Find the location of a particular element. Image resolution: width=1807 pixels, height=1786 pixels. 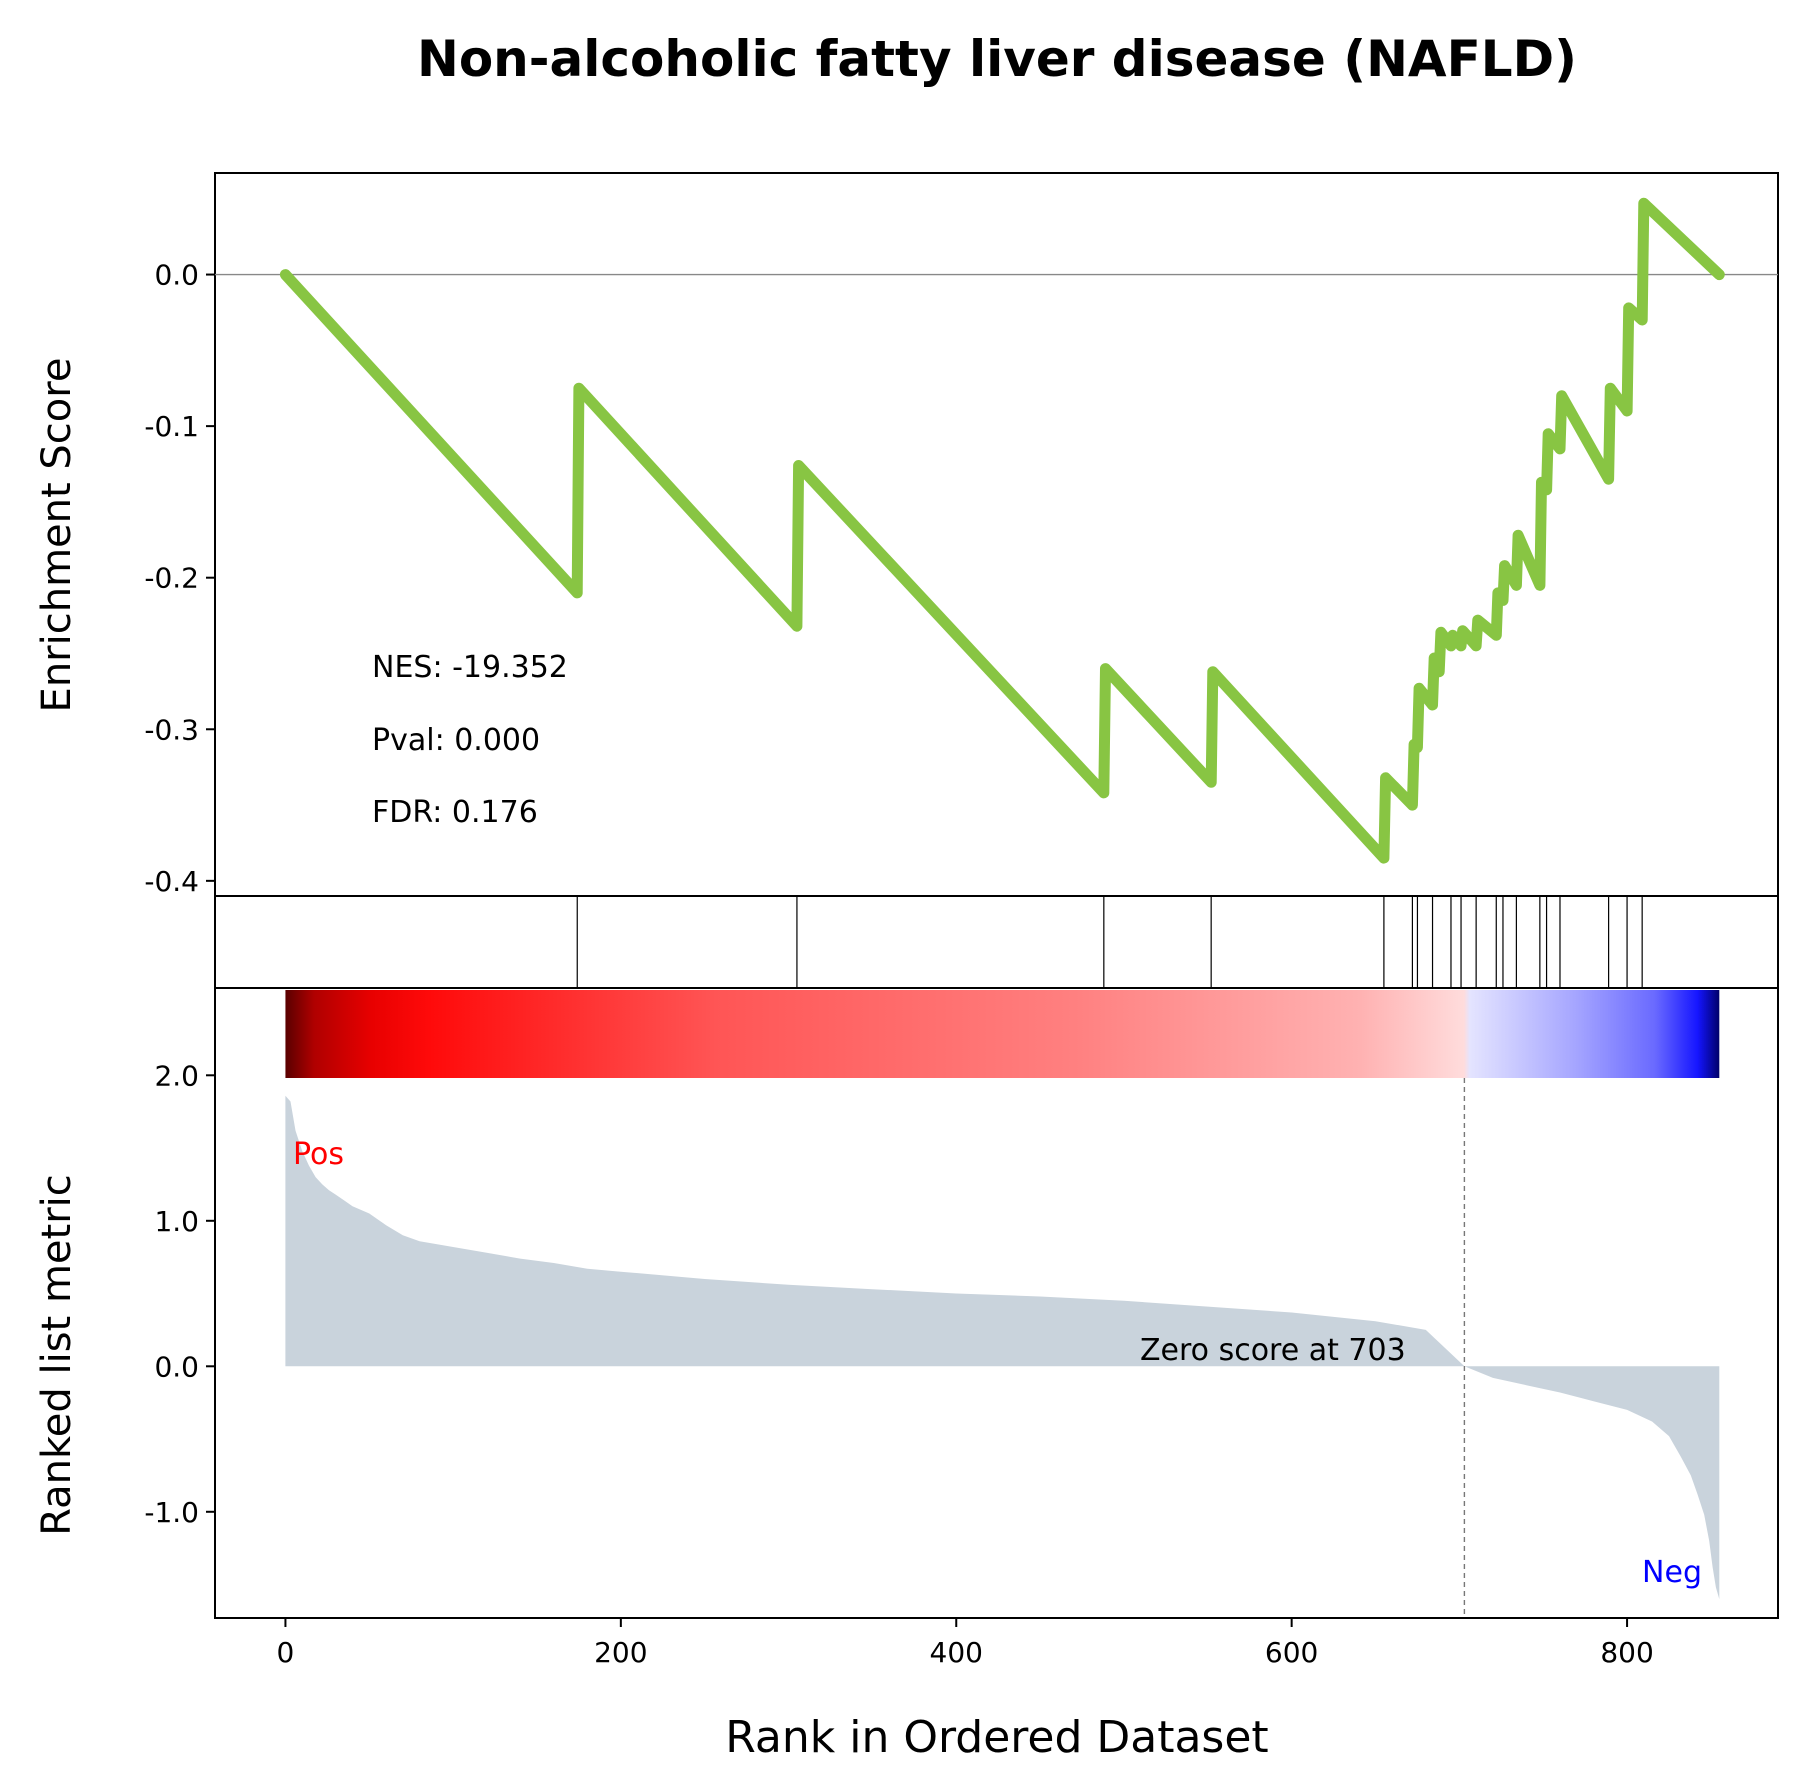

ranked-y-tick-label: 0.0 is located at coordinates (176, 1366).